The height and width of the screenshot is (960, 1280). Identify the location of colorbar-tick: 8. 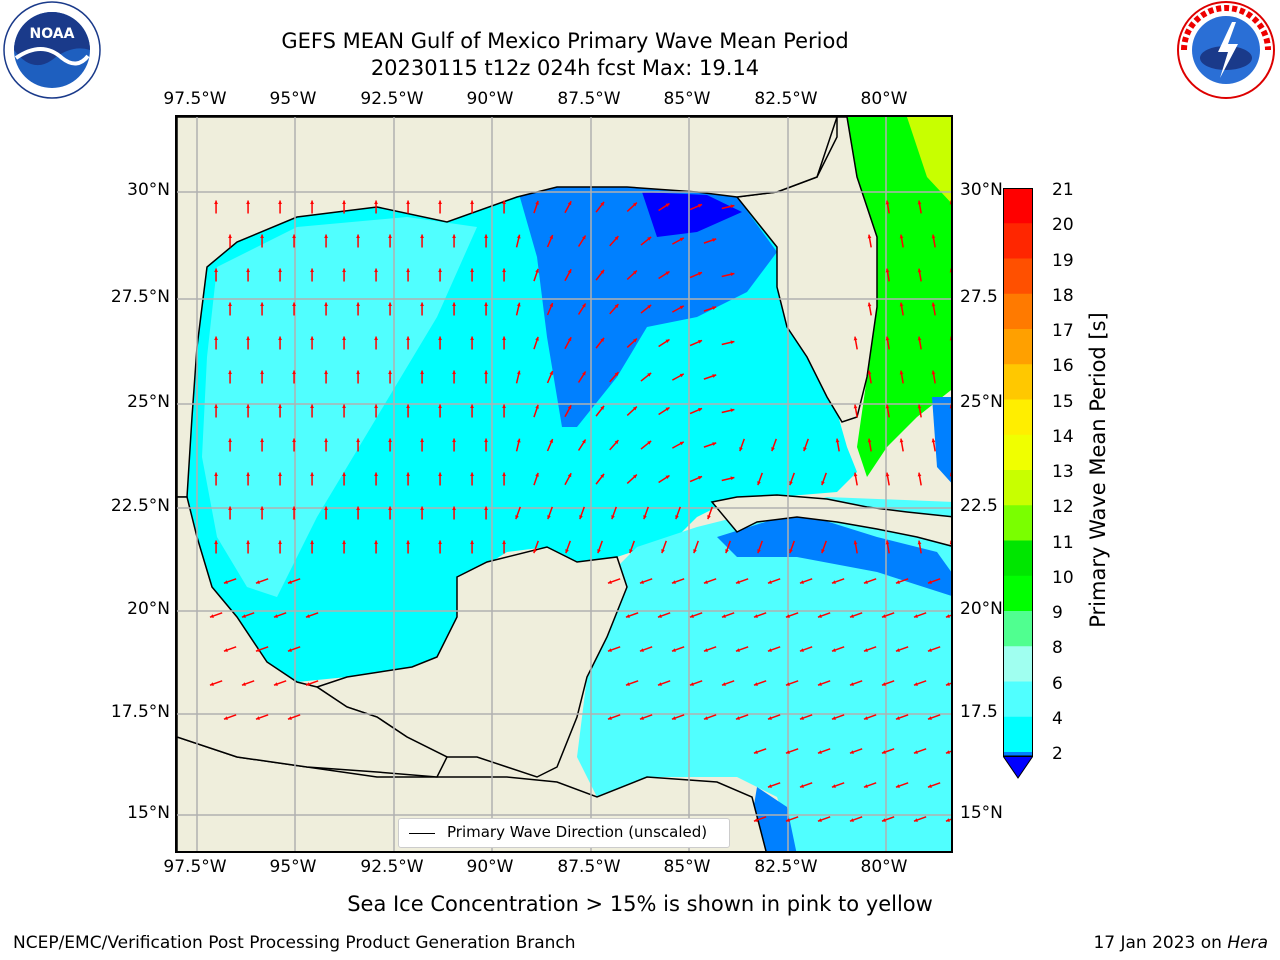
(1057, 648).